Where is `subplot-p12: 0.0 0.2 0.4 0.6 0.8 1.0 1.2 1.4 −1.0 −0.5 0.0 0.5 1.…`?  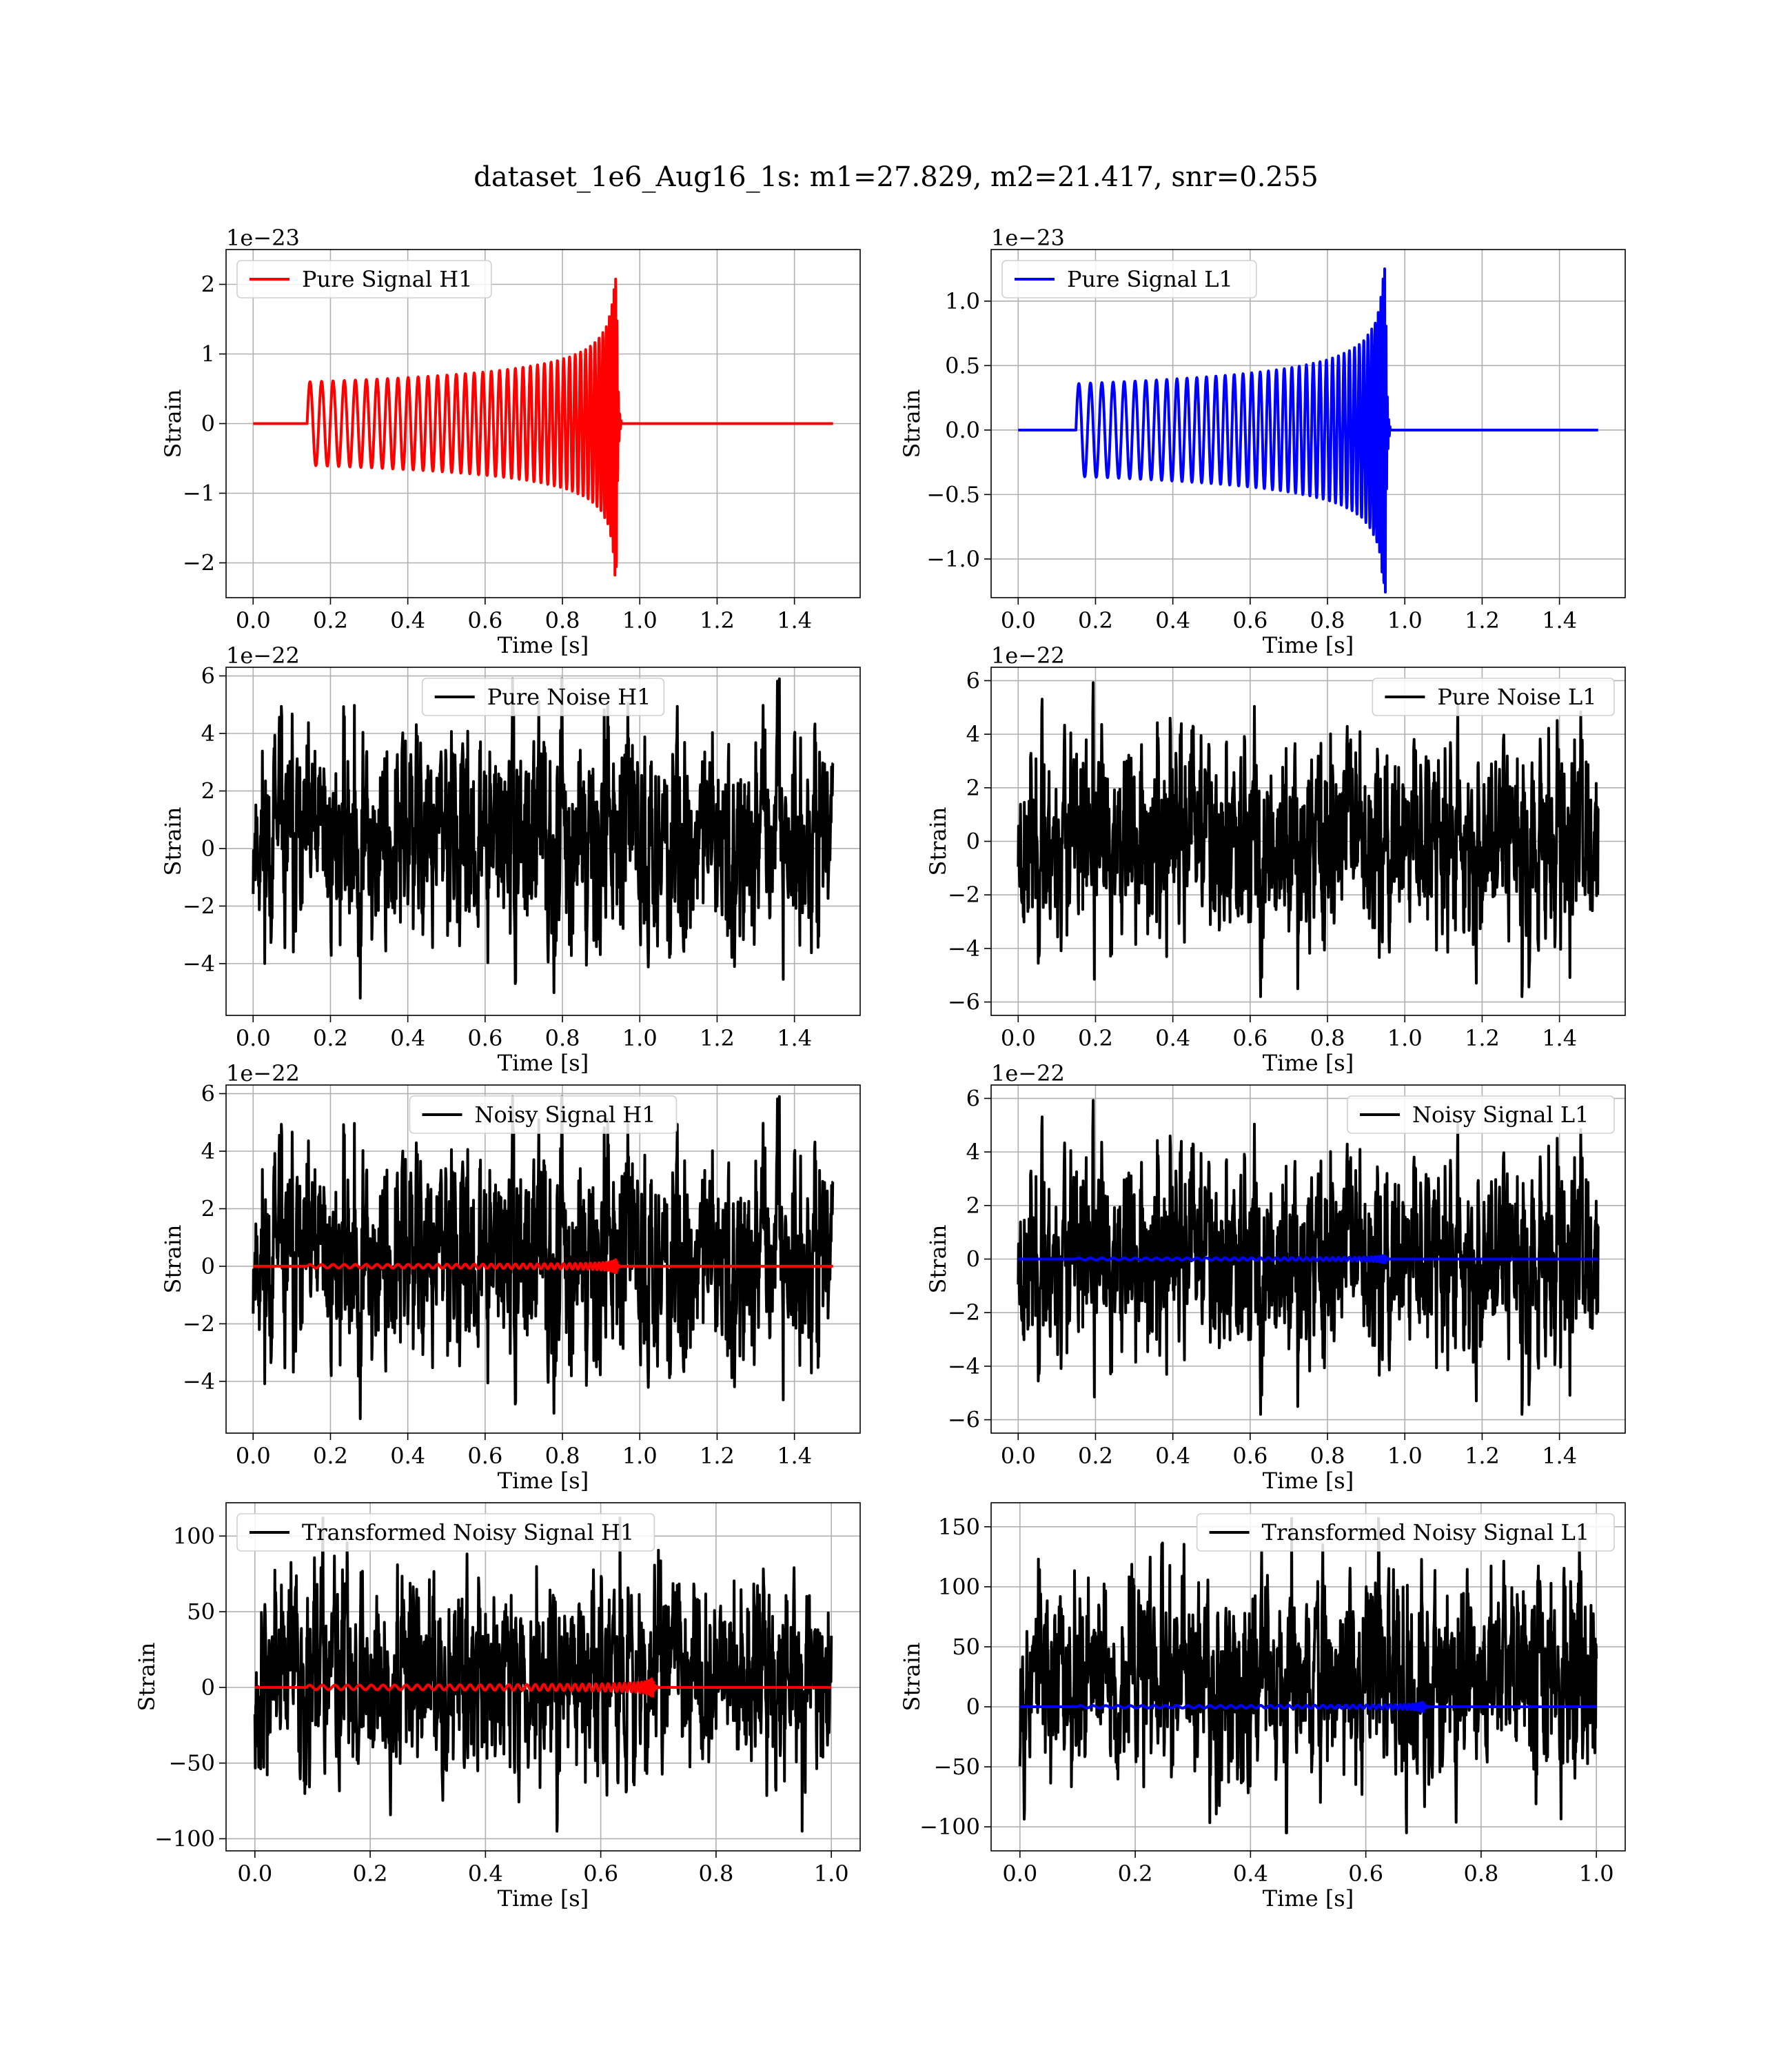
subplot-p12: 0.0 0.2 0.4 0.6 0.8 1.0 1.2 1.4 −1.0 −0.5 0.0 0.5 1.… is located at coordinates (1262, 441).